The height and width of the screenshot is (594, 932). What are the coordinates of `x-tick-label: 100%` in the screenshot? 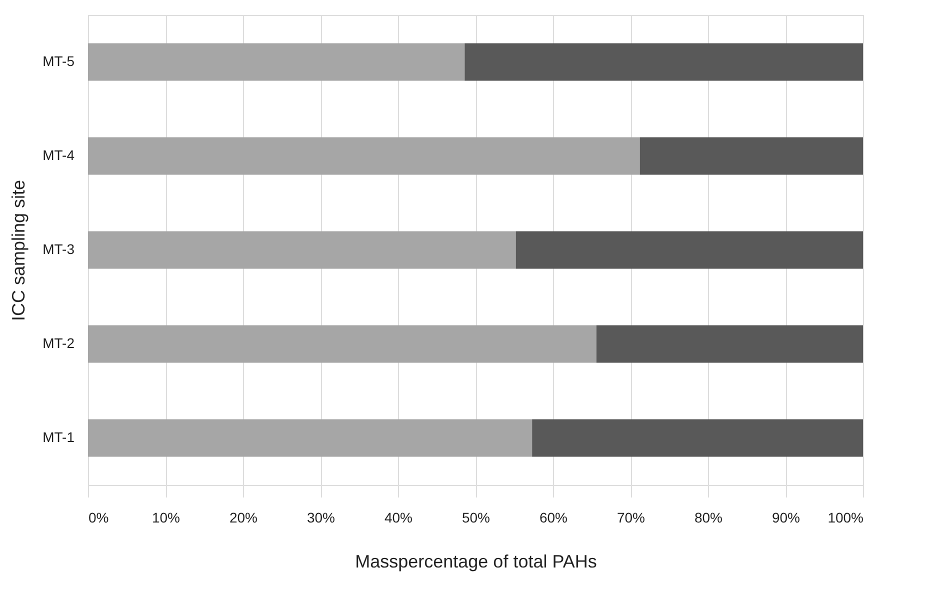 It's located at (846, 518).